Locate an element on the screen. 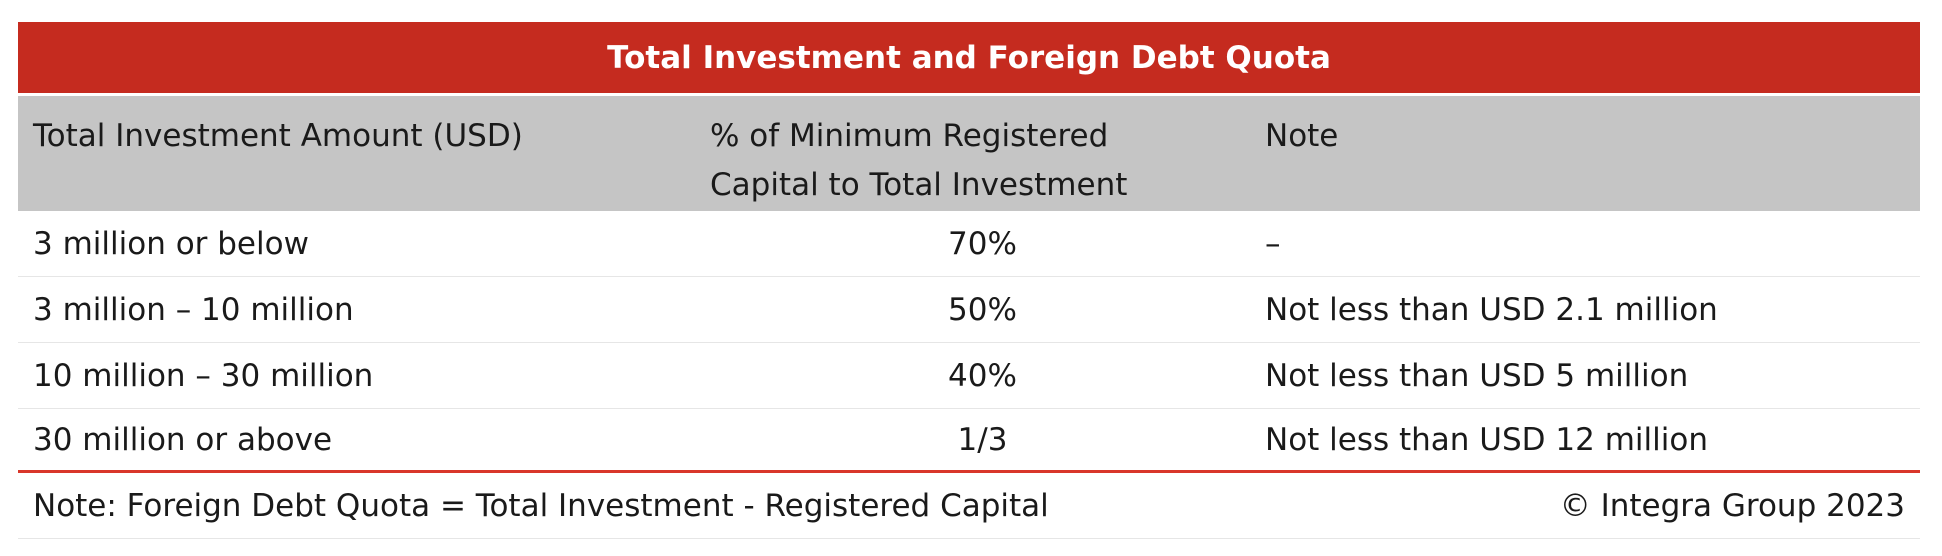 The width and height of the screenshot is (1942, 556). header-percent-line1: % of Minimum Registered is located at coordinates (909, 136).